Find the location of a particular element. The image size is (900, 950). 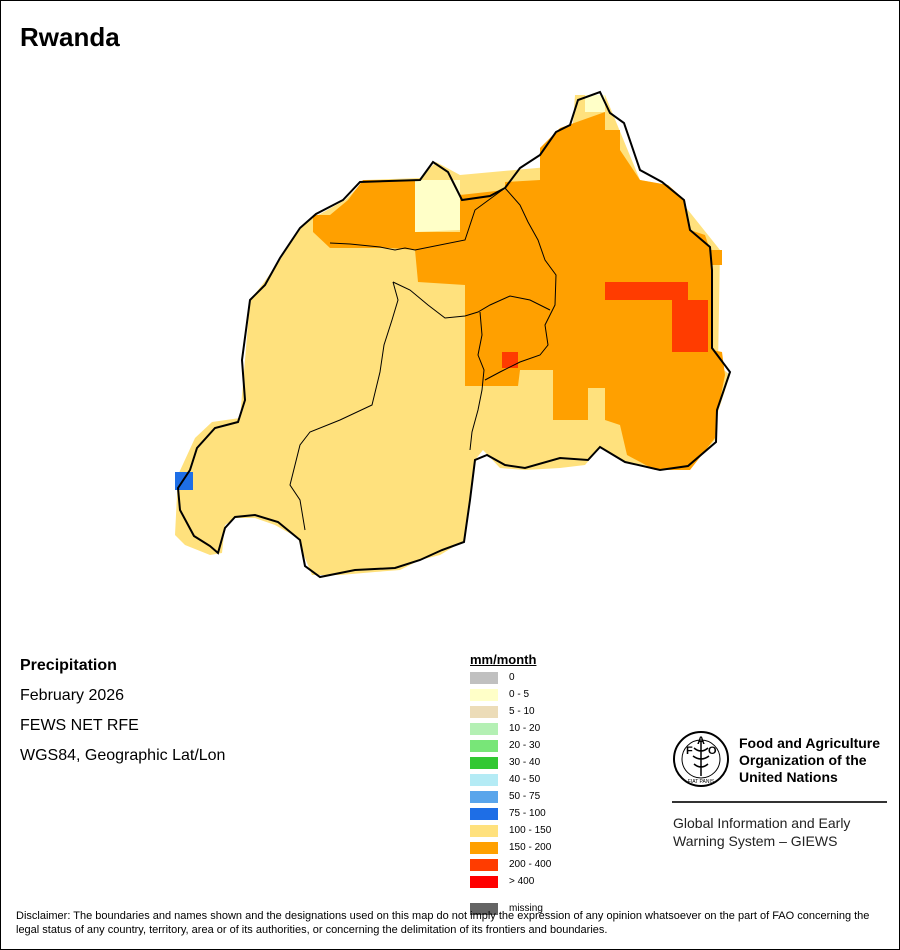

legend-label: 0 - 5 is located at coordinates (519, 694).